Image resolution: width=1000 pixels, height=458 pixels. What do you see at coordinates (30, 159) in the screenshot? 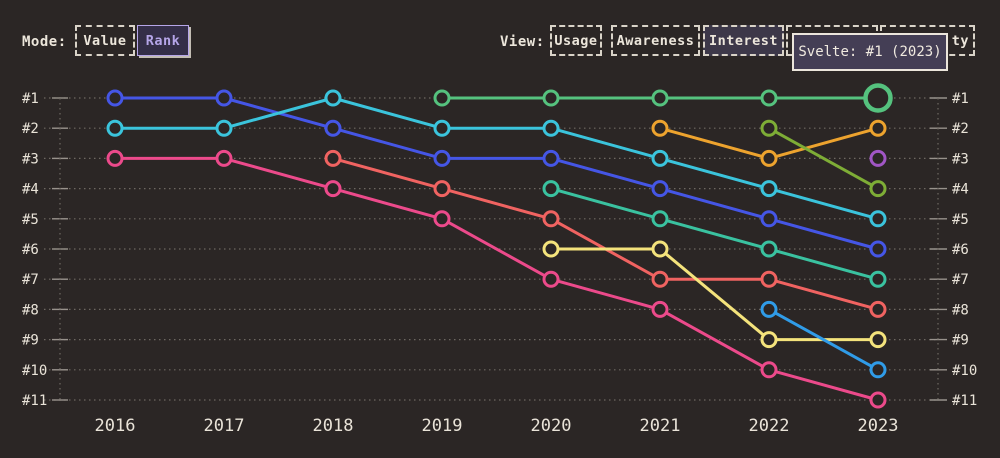
I see `y-axis-label-left: #3` at bounding box center [30, 159].